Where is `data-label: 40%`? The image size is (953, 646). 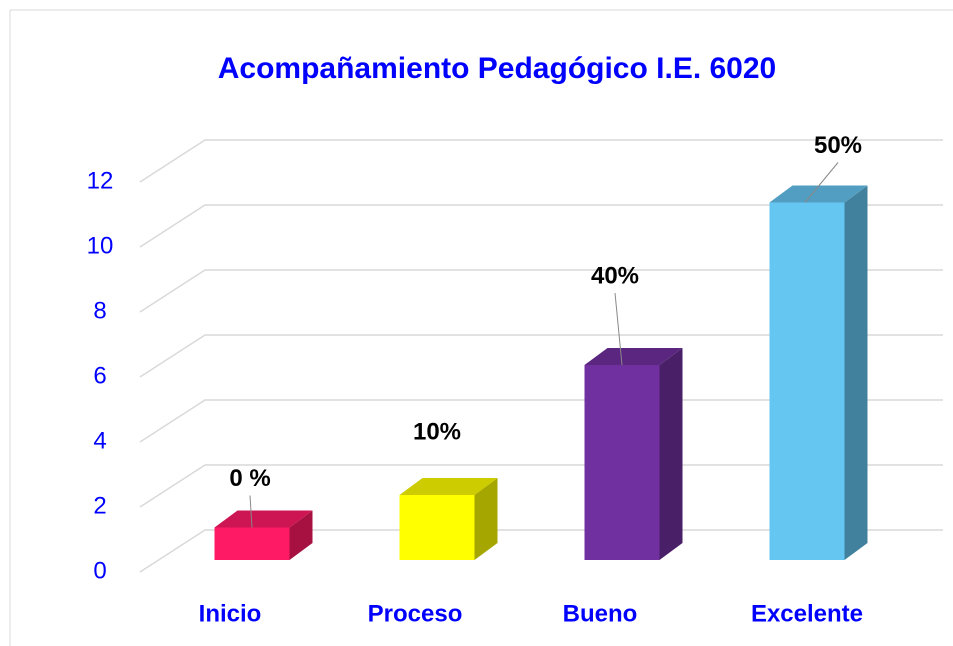 data-label: 40% is located at coordinates (615, 275).